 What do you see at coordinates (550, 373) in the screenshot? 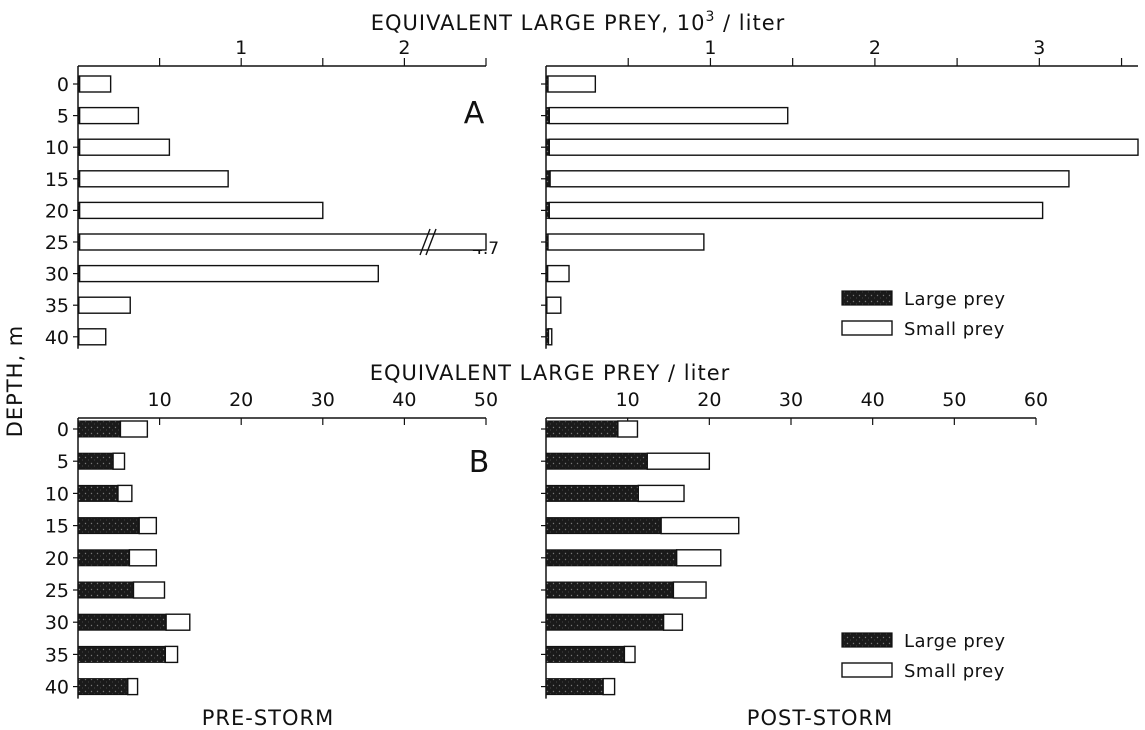
I see `bottom-axis-title: EQUIVALENT LARGE PREY / liter` at bounding box center [550, 373].